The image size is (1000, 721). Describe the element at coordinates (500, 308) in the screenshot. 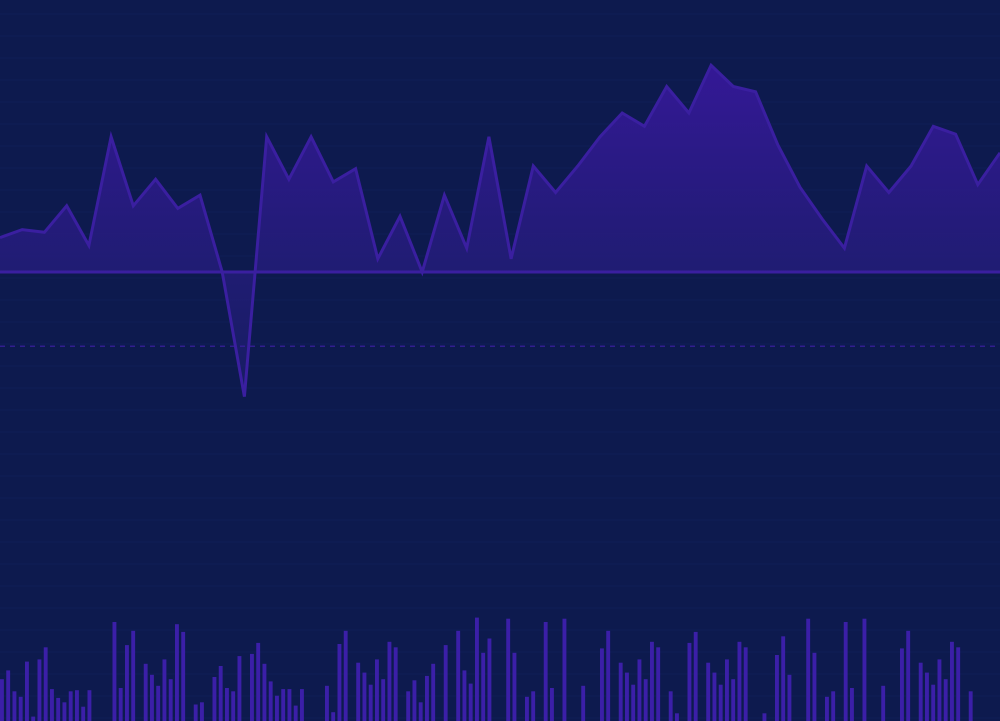

I see `reference-lines` at that location.